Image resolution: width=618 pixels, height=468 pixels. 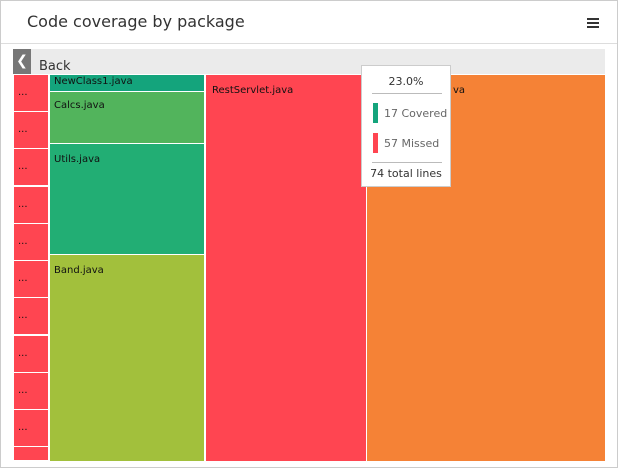 What do you see at coordinates (412, 143) in the screenshot?
I see `tooltip-missed: 57 Missed` at bounding box center [412, 143].